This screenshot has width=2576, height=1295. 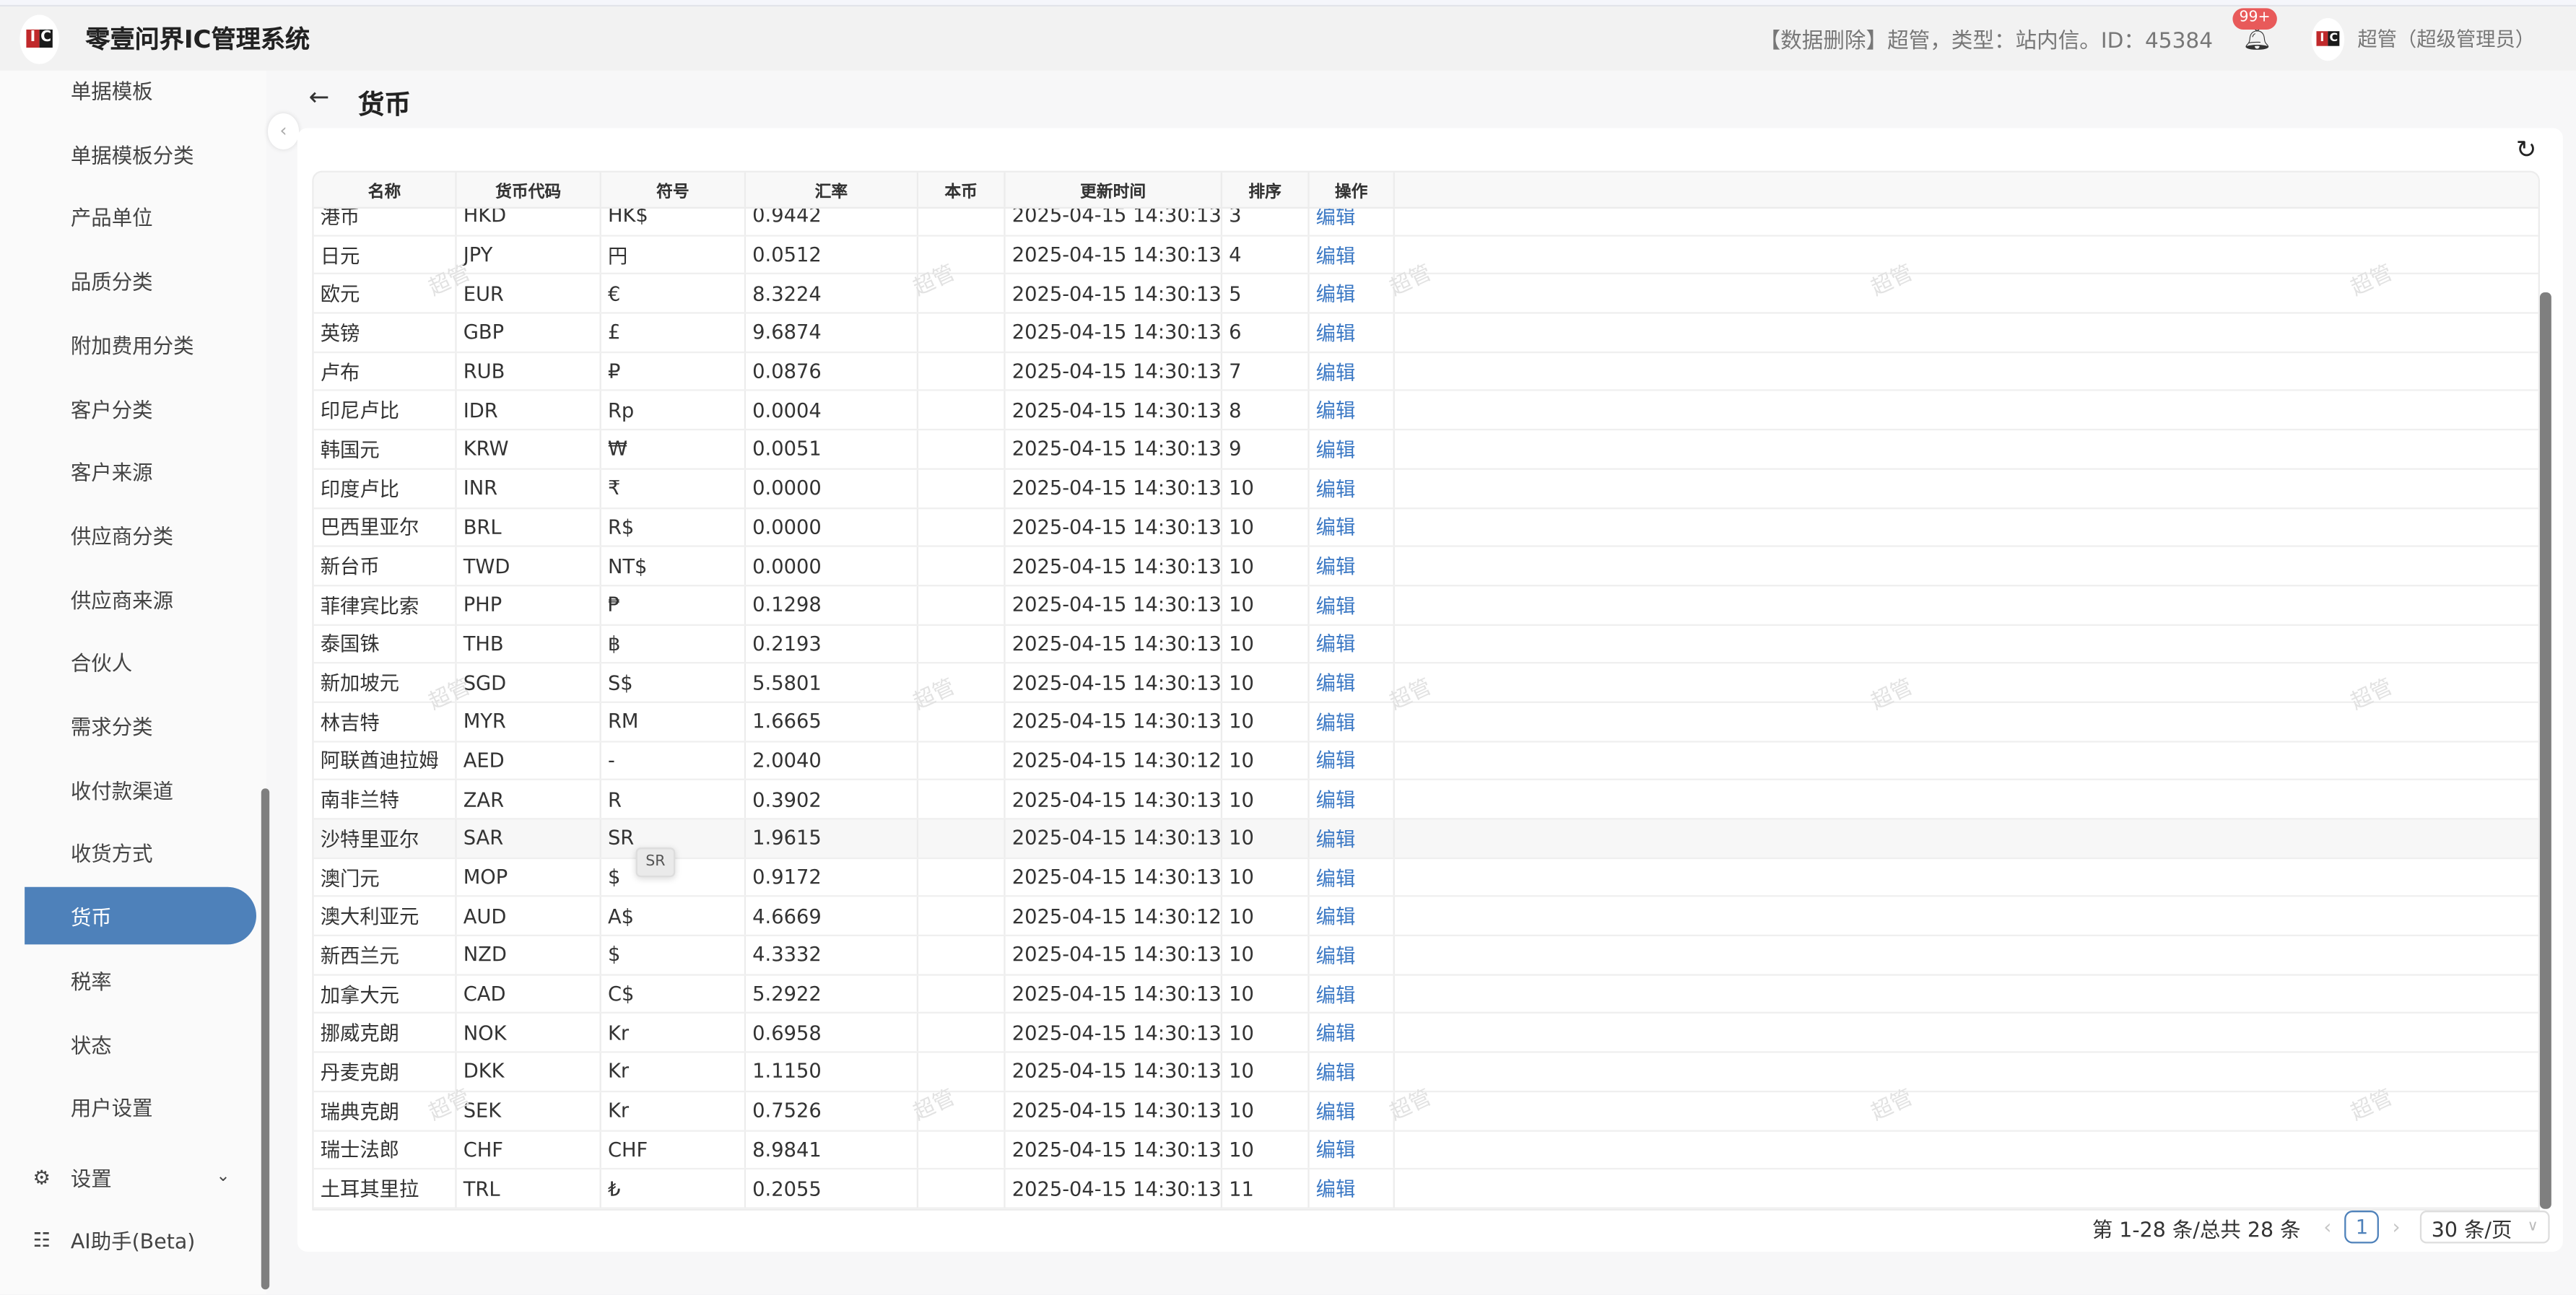 I want to click on next-page-icon: ›, so click(x=2396, y=1227).